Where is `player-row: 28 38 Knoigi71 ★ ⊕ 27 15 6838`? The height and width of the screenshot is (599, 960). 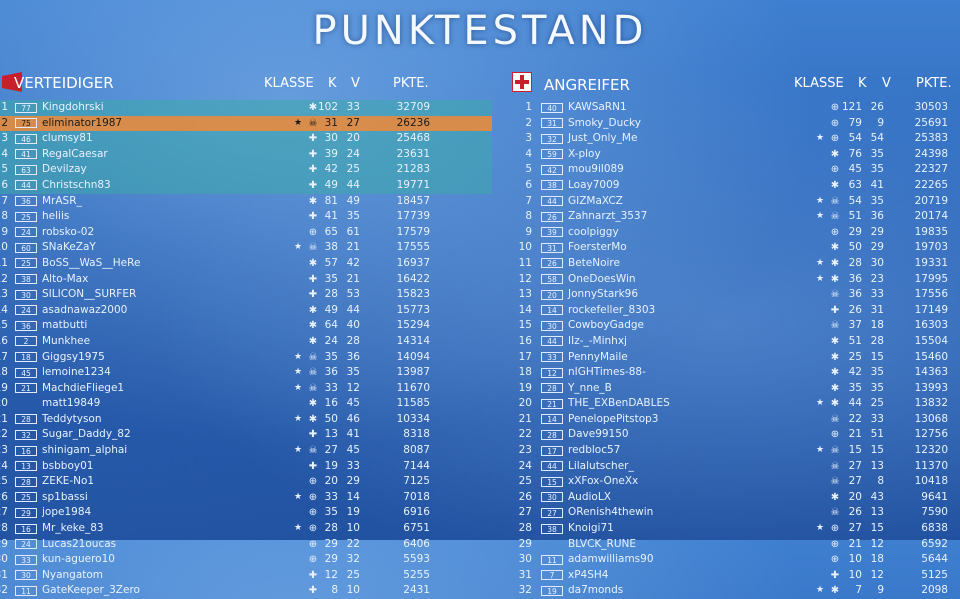
player-row: 28 38 Knoigi71 ★ ⊕ 27 15 6838 is located at coordinates (734, 529).